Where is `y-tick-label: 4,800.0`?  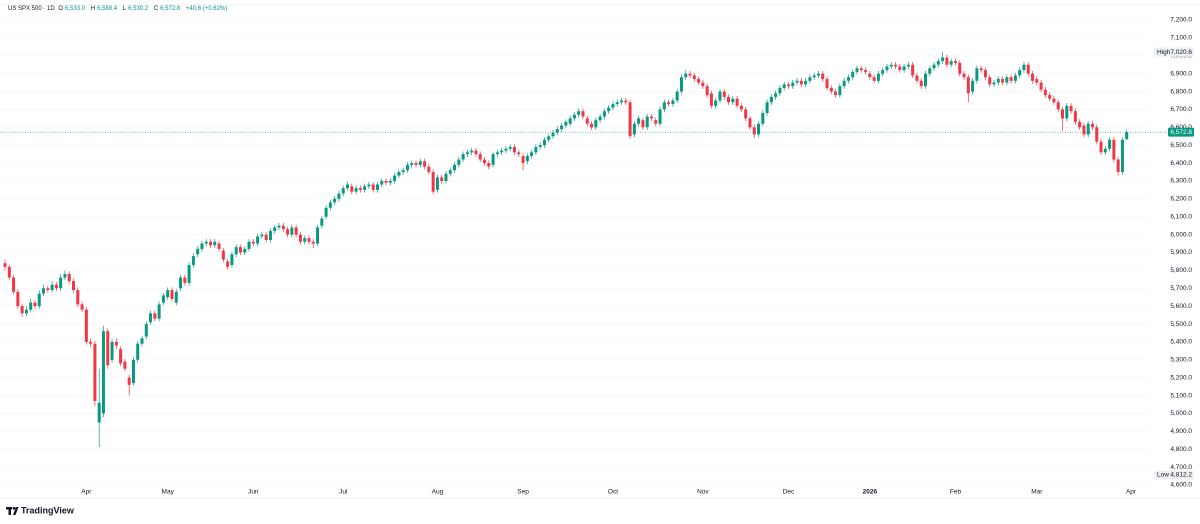 y-tick-label: 4,800.0 is located at coordinates (1181, 449).